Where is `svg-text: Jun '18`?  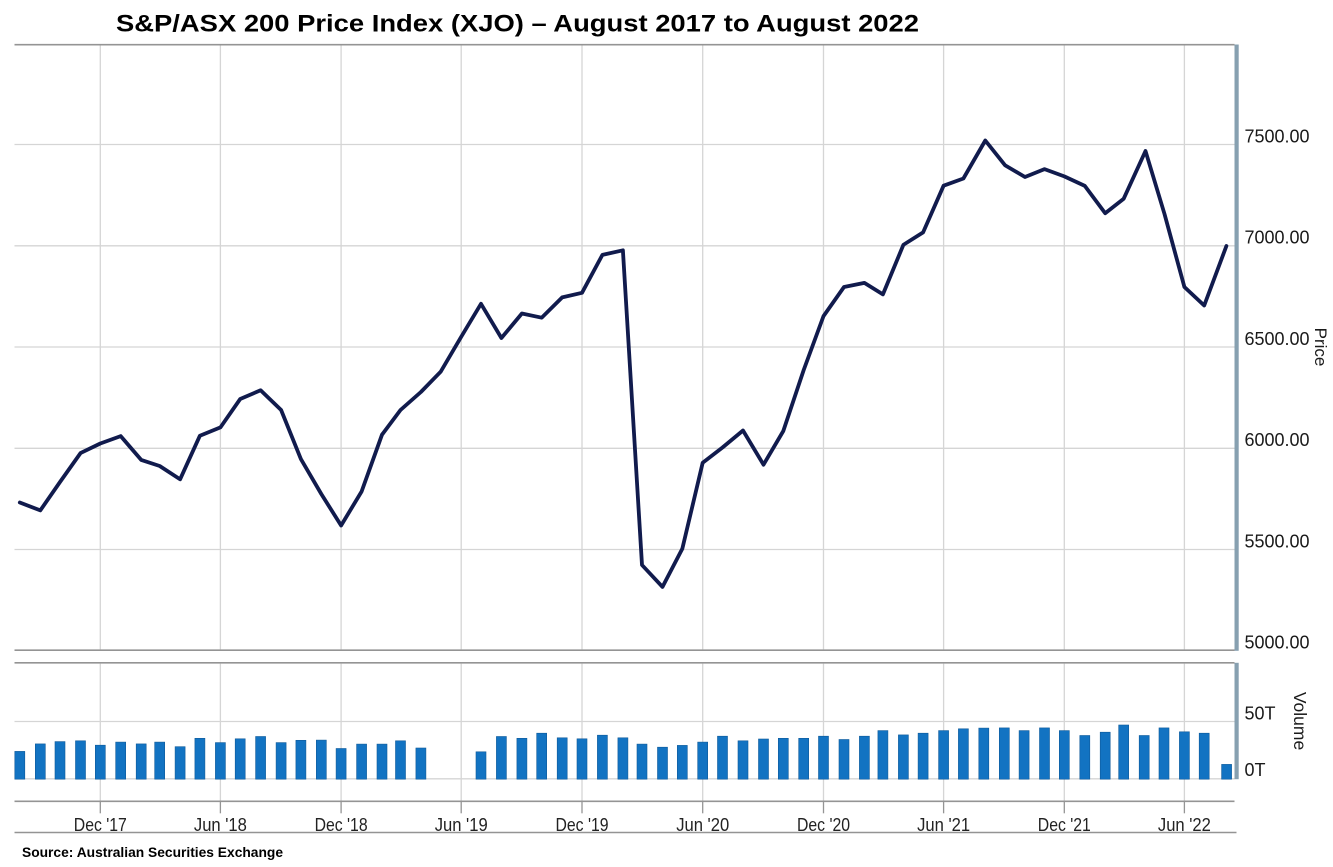
svg-text: Jun '18 is located at coordinates (220, 825).